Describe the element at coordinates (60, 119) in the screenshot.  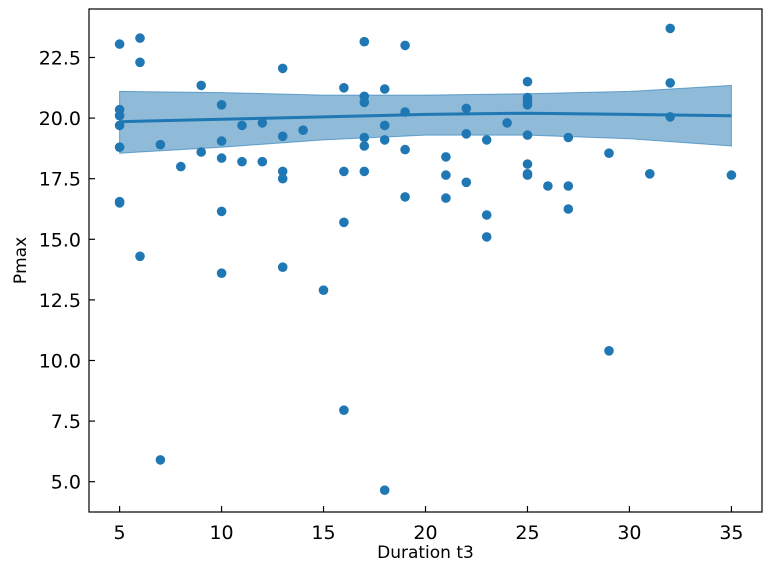
I see `y-tick-label: 20.0` at that location.